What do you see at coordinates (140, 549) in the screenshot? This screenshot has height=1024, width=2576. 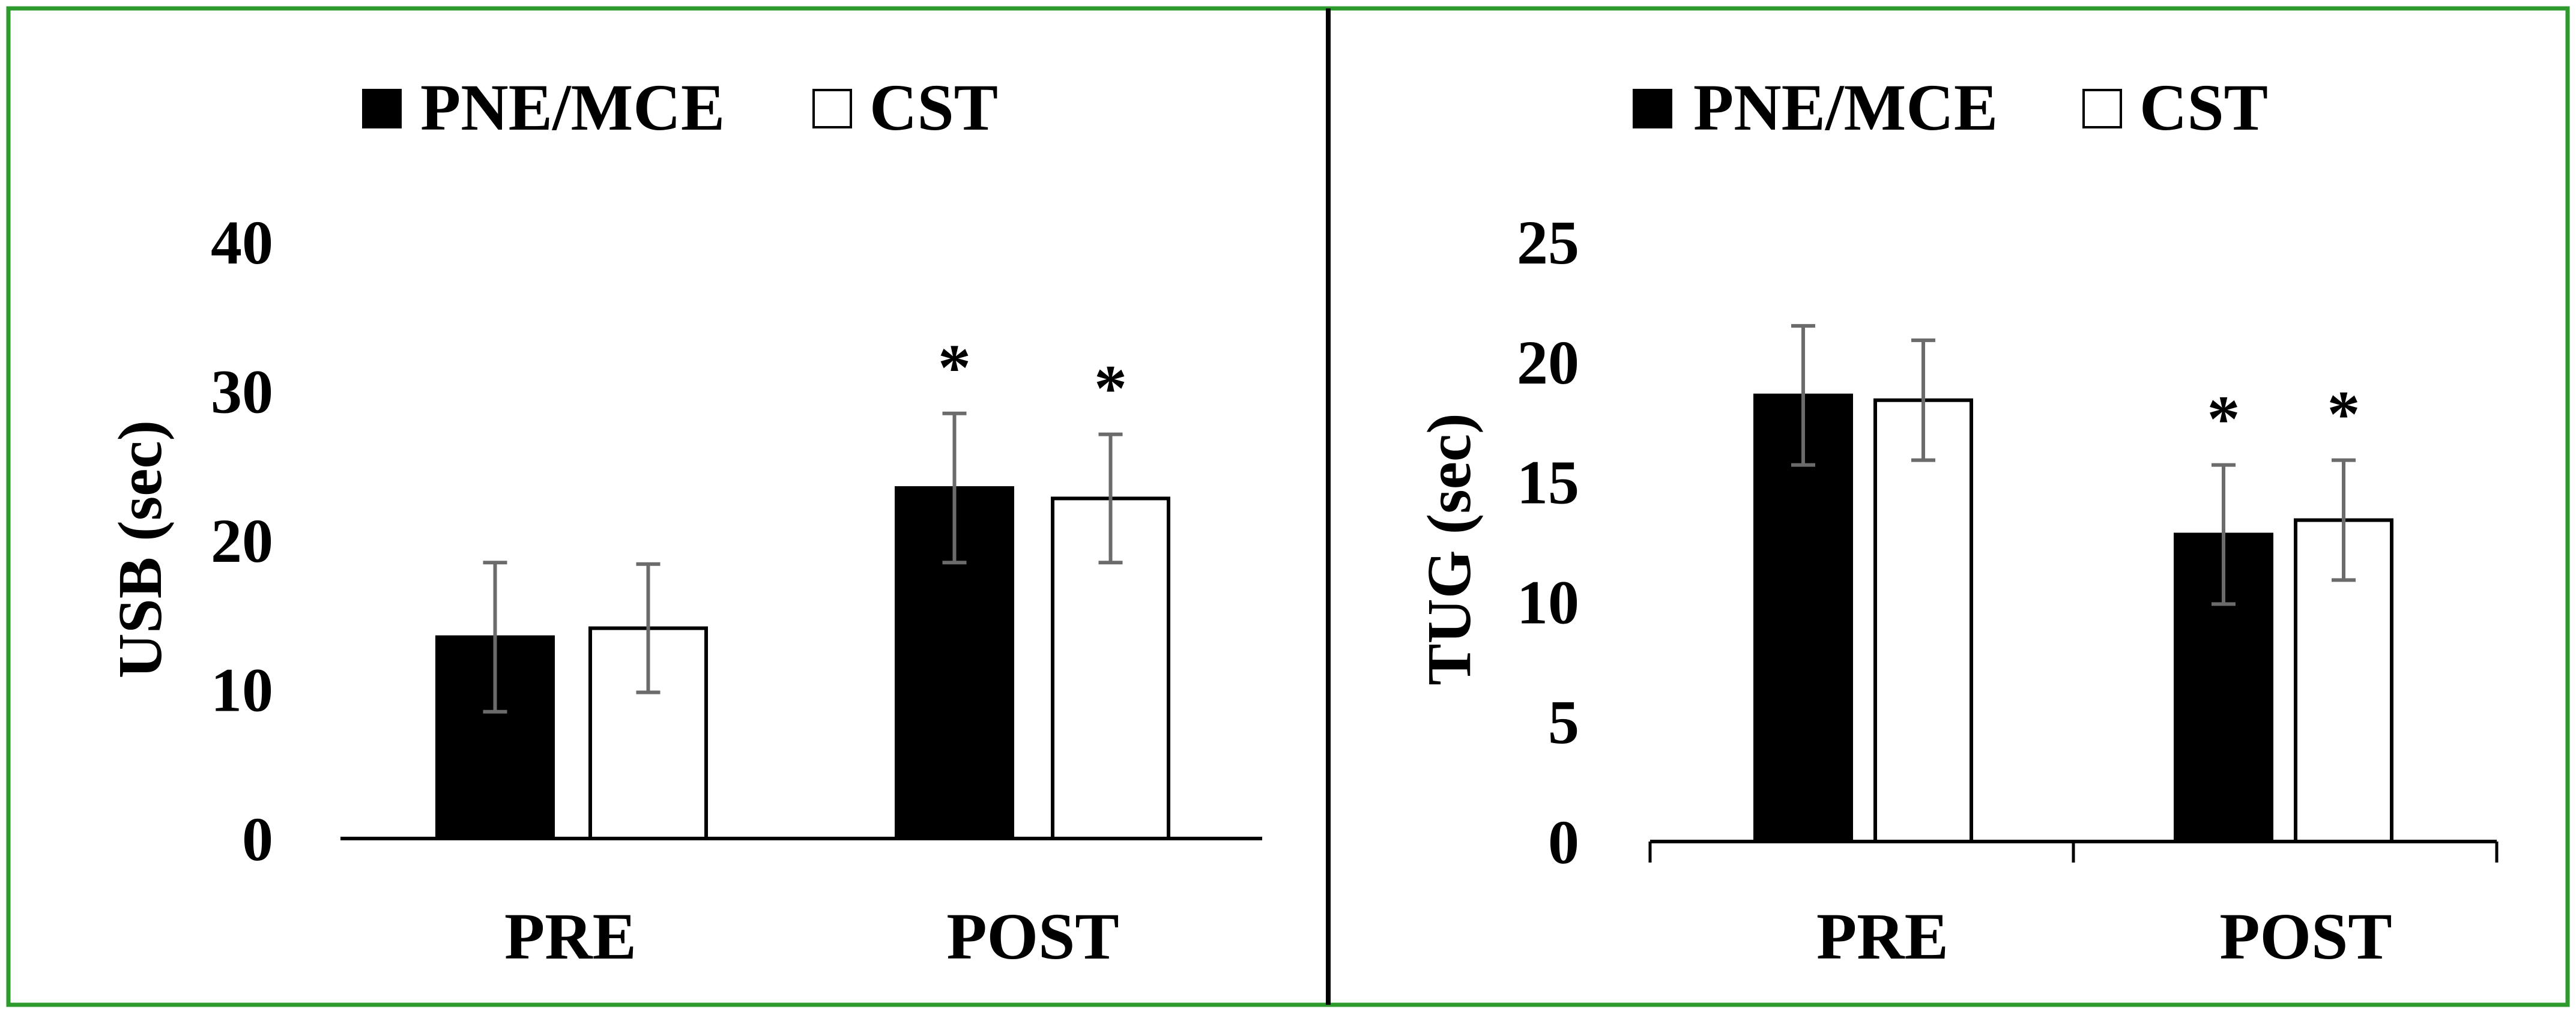 I see `y-axis-label: USB (sec)` at bounding box center [140, 549].